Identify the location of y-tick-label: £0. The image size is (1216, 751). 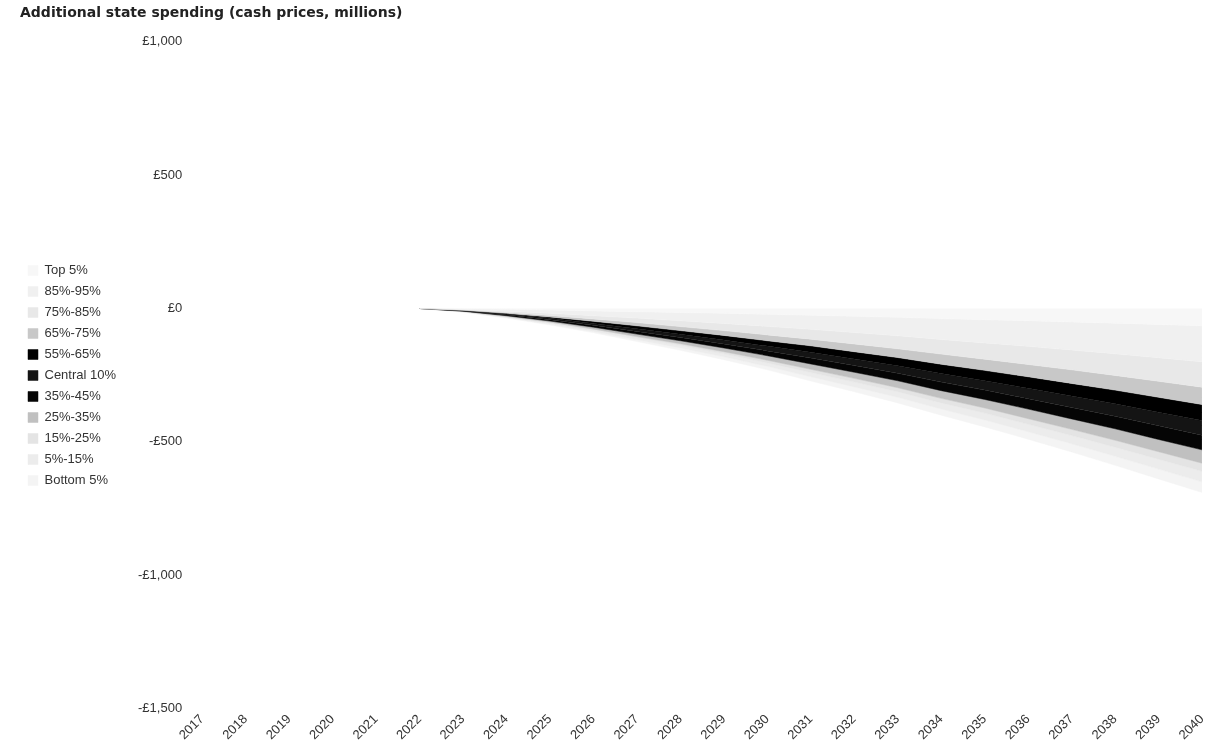
(175, 308).